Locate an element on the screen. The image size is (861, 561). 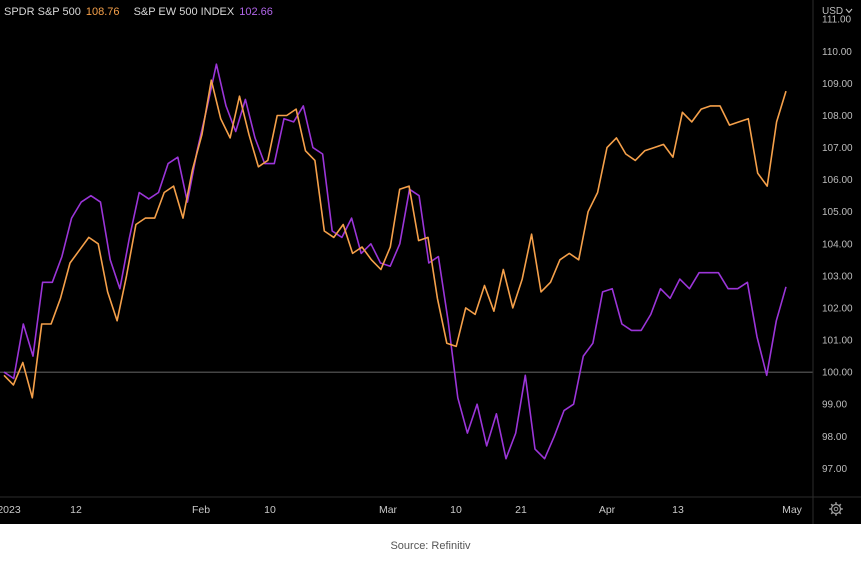
y-tick-label: 98.00 is located at coordinates (834, 437).